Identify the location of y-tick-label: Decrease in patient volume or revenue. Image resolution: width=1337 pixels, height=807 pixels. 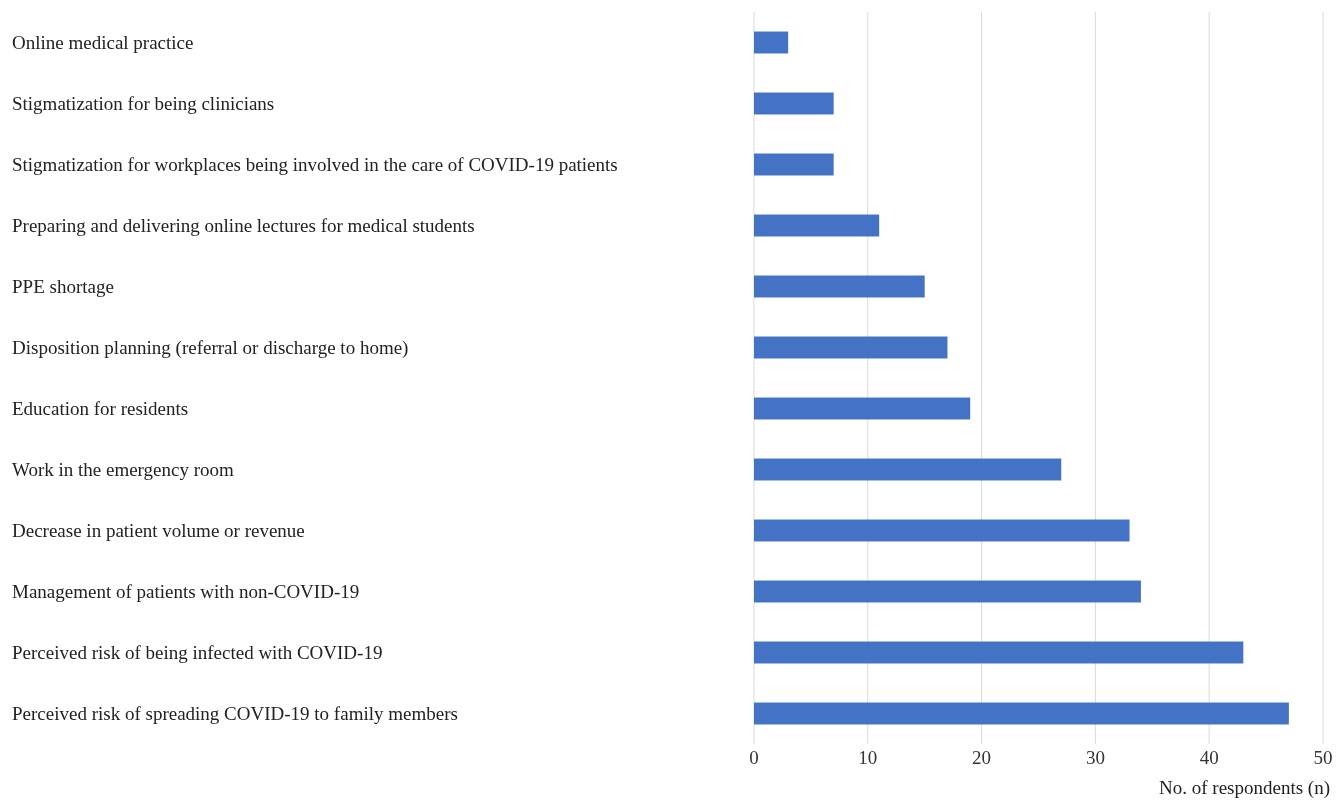
(158, 530).